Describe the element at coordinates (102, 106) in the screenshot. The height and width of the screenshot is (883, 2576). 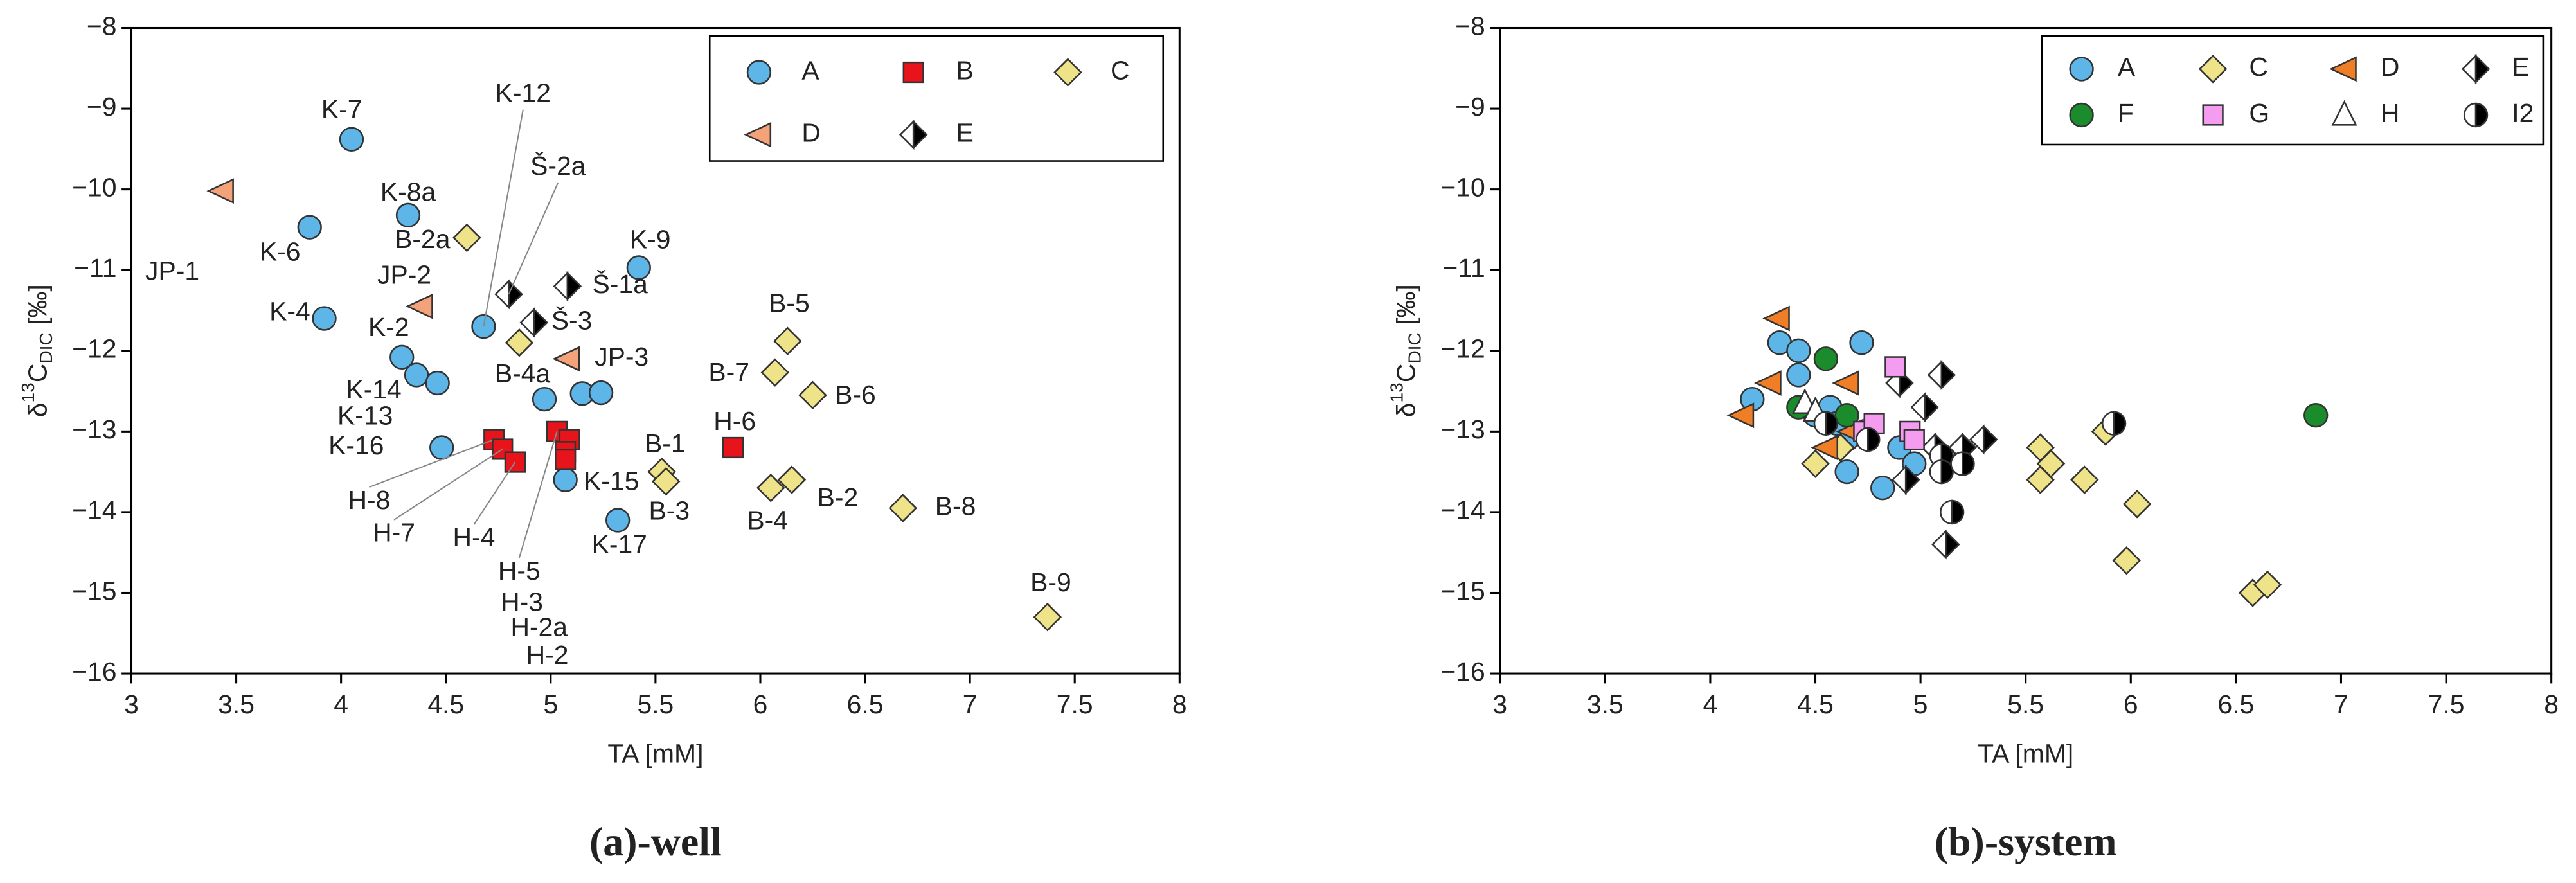
I see `y-tick-label: −9` at that location.